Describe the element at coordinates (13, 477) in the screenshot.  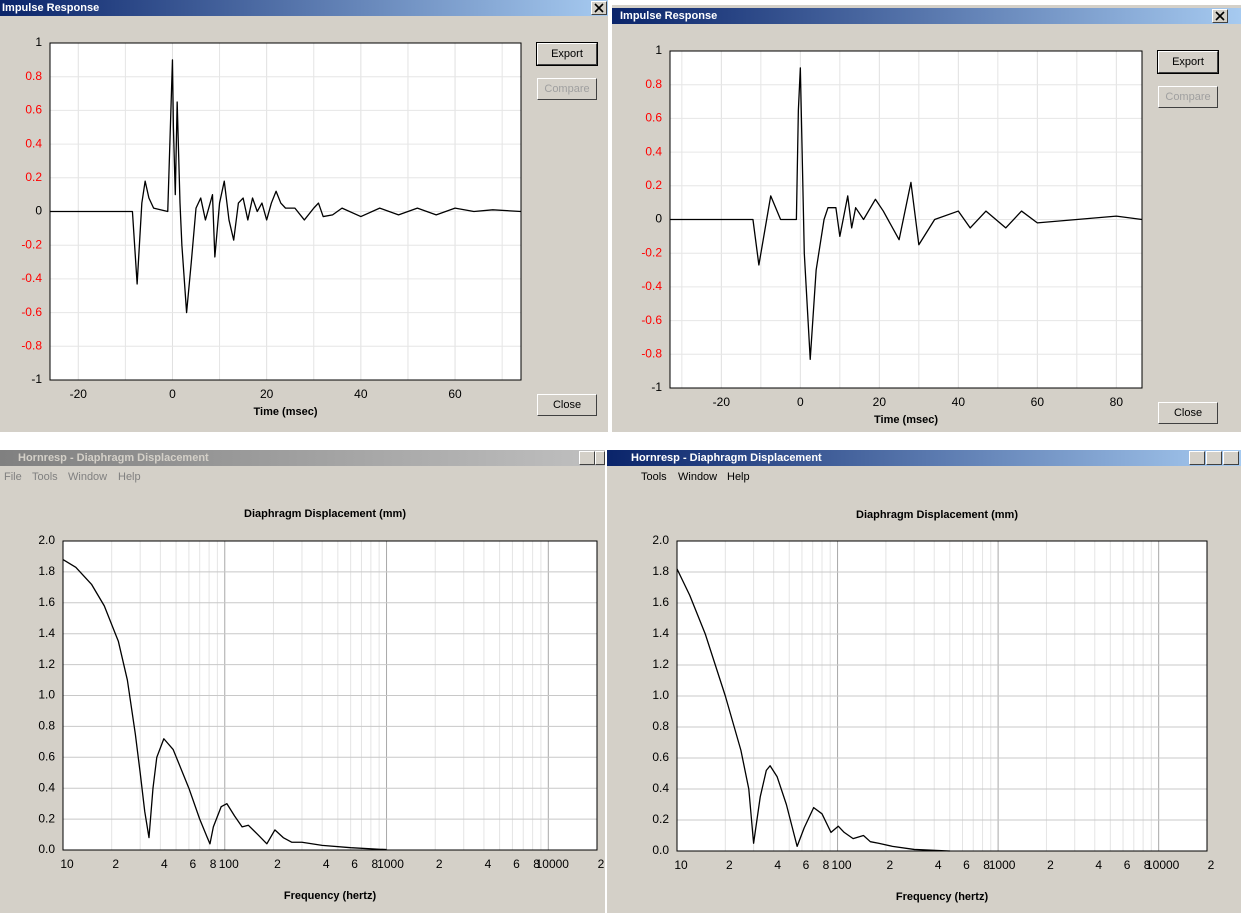
I see `menu-item: File` at that location.